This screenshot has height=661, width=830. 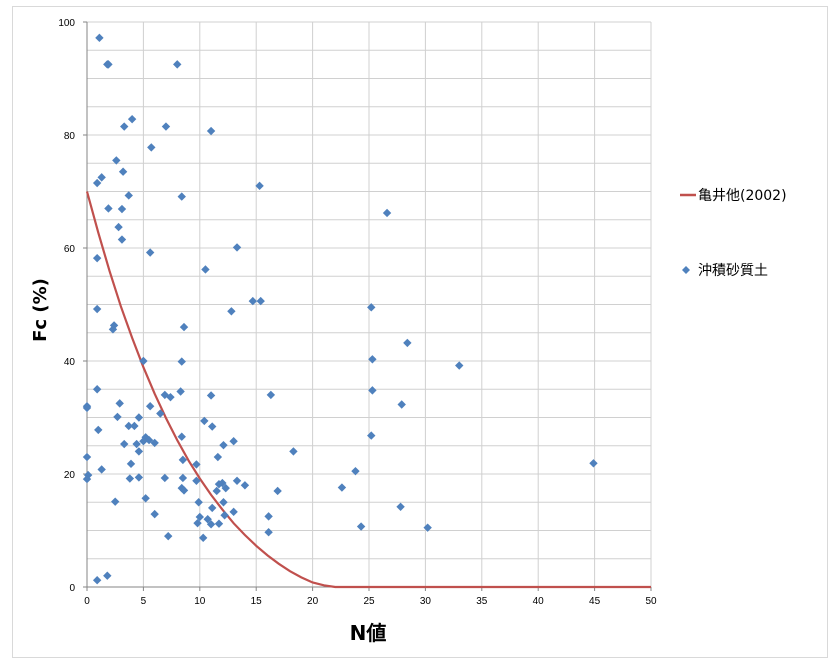 What do you see at coordinates (72, 306) in the screenshot?
I see `y-axis-ticks: 0 20 40 60 80 100` at bounding box center [72, 306].